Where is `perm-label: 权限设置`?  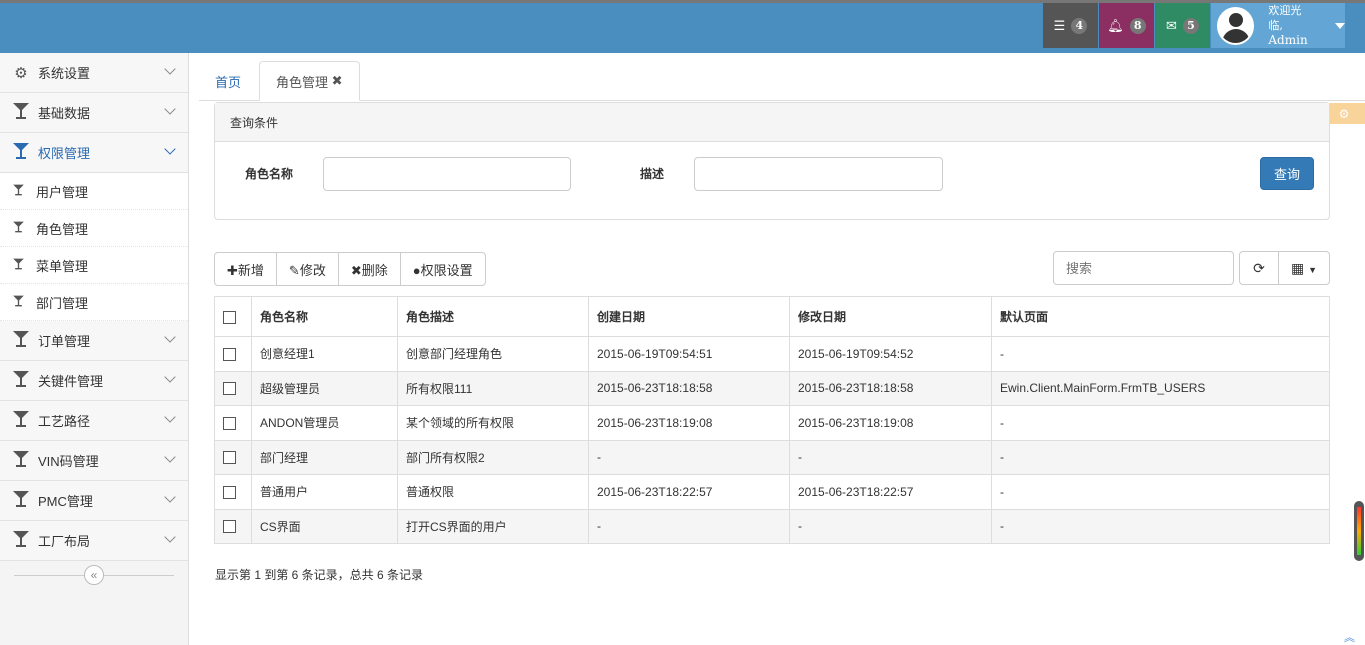 perm-label: 权限设置 is located at coordinates (446, 270).